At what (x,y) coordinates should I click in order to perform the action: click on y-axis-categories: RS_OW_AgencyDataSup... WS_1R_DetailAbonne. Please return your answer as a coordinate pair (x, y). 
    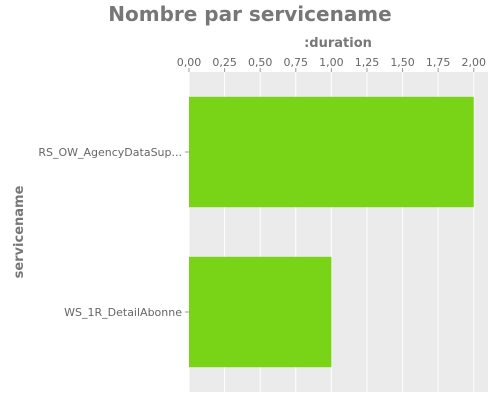
    Looking at the image, I should click on (113, 232).